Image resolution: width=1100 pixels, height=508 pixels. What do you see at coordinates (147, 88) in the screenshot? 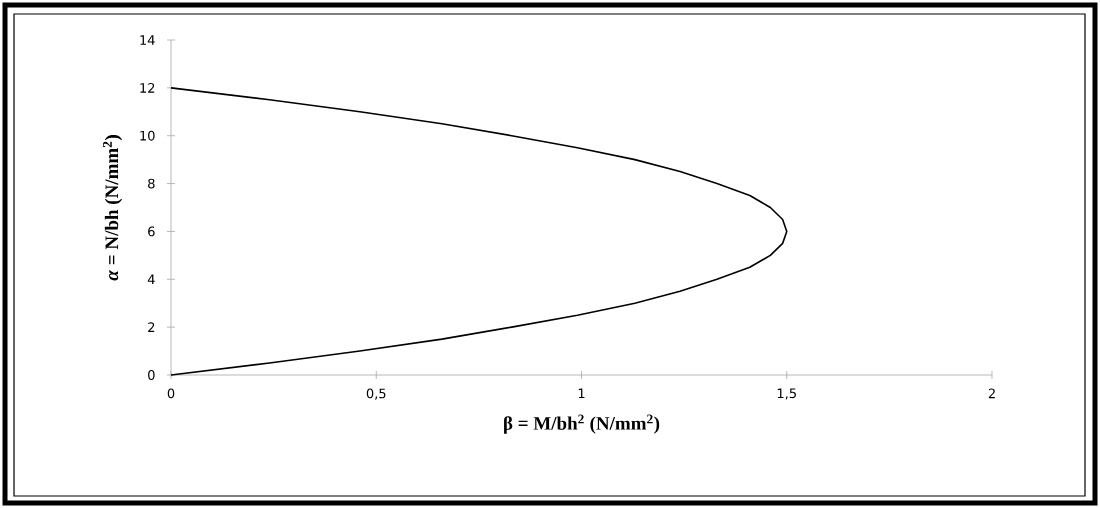
I see `y-tick-label: 12` at bounding box center [147, 88].